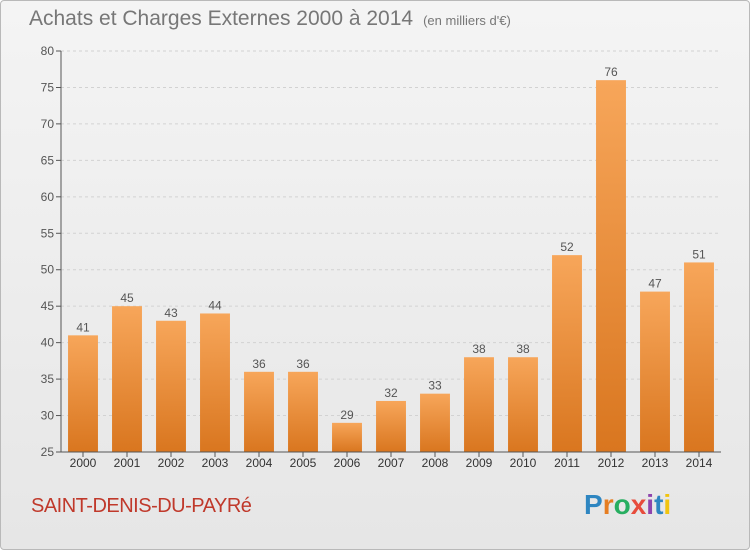  I want to click on x-tick-label: 2007, so click(391, 463).